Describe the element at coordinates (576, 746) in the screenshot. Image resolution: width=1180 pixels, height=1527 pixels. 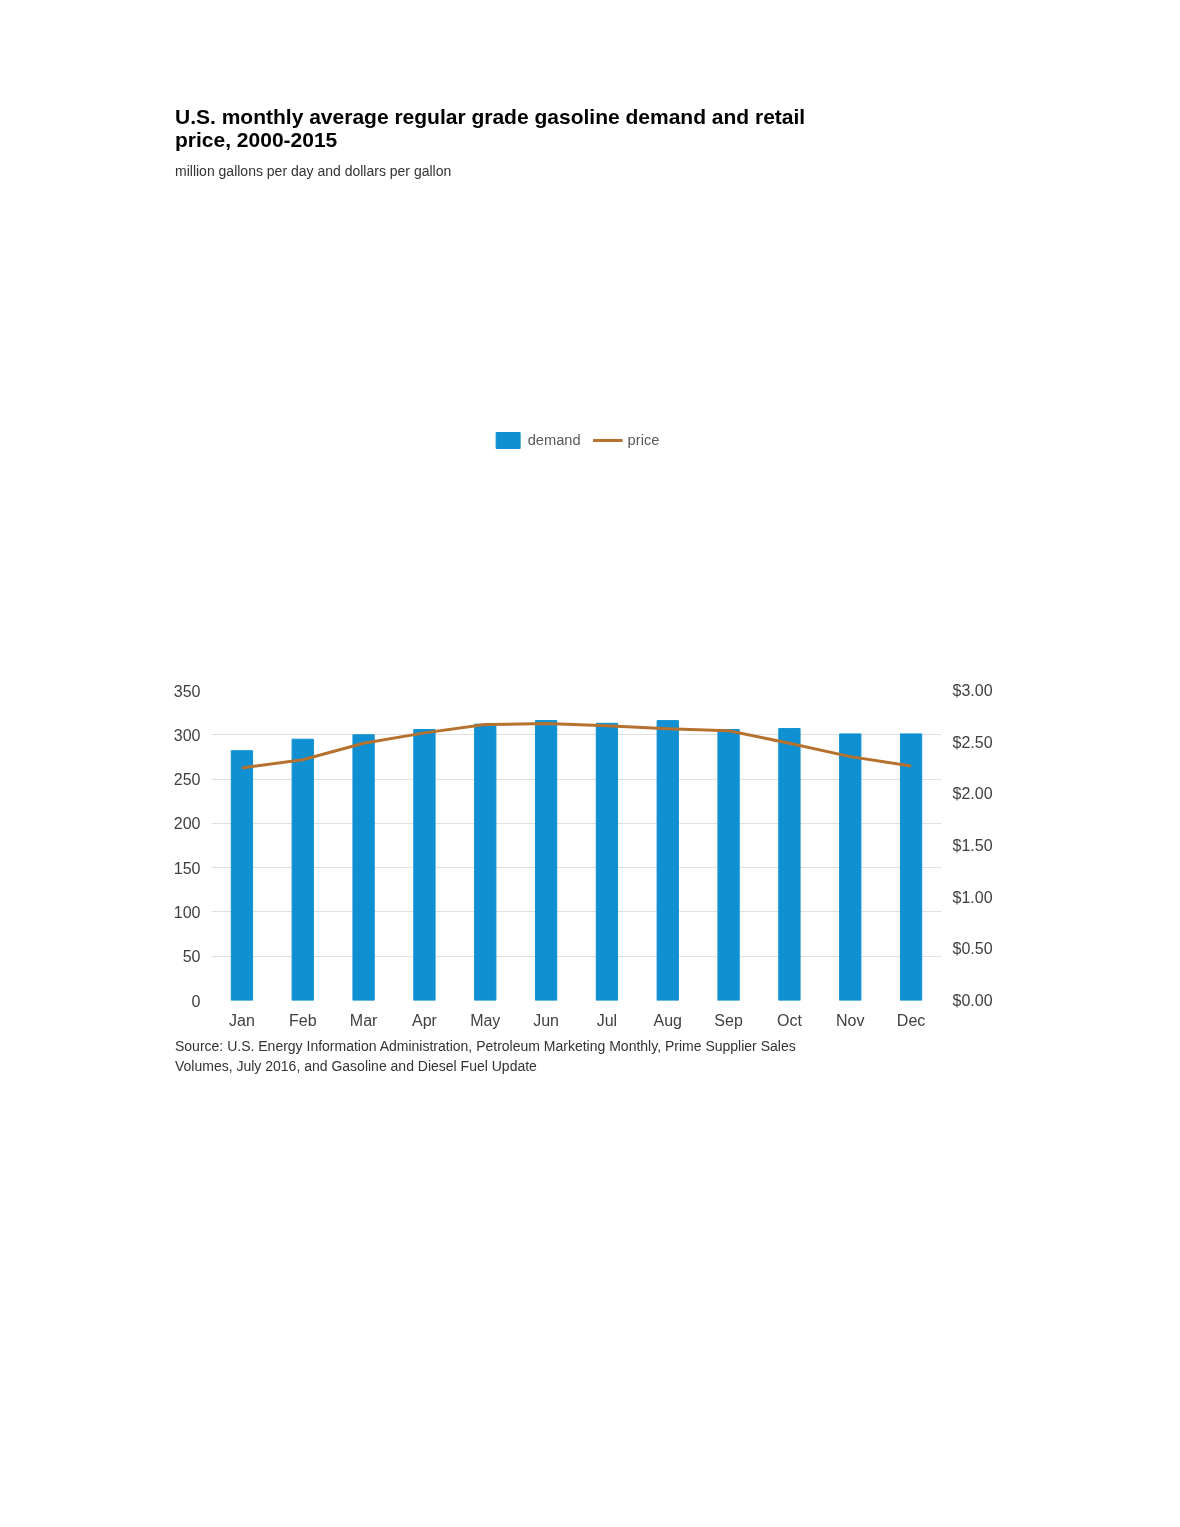
I see `line-series` at that location.